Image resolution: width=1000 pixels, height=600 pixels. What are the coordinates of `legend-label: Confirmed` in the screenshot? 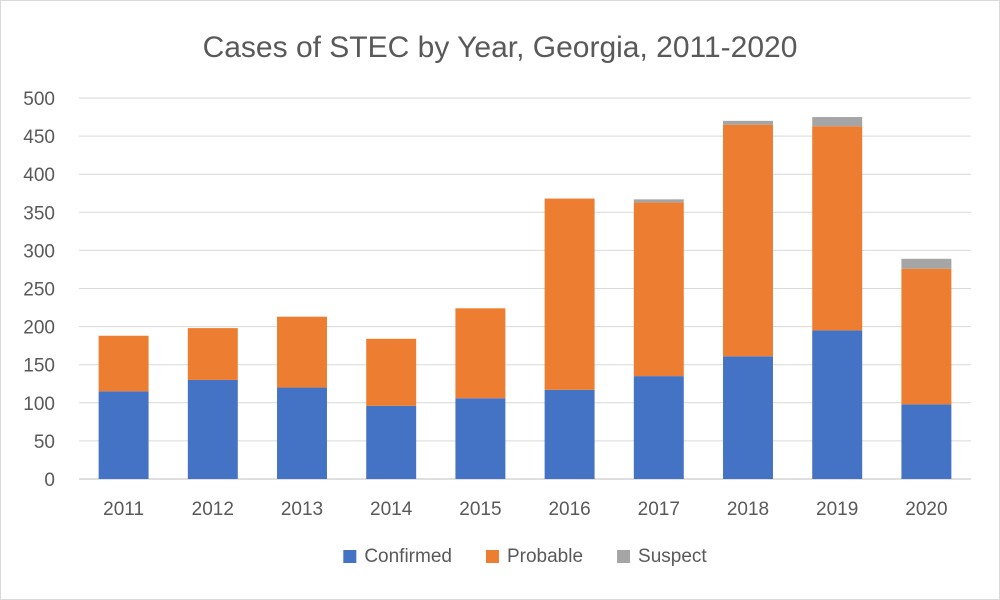 It's located at (408, 556).